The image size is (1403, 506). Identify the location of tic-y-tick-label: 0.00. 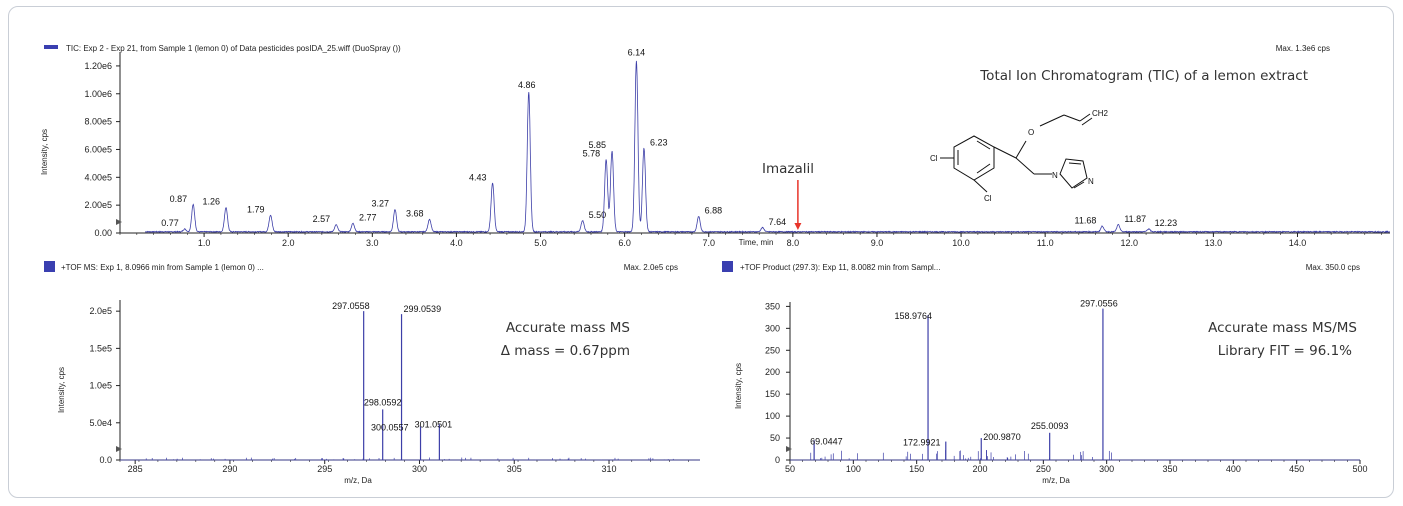
(103, 233).